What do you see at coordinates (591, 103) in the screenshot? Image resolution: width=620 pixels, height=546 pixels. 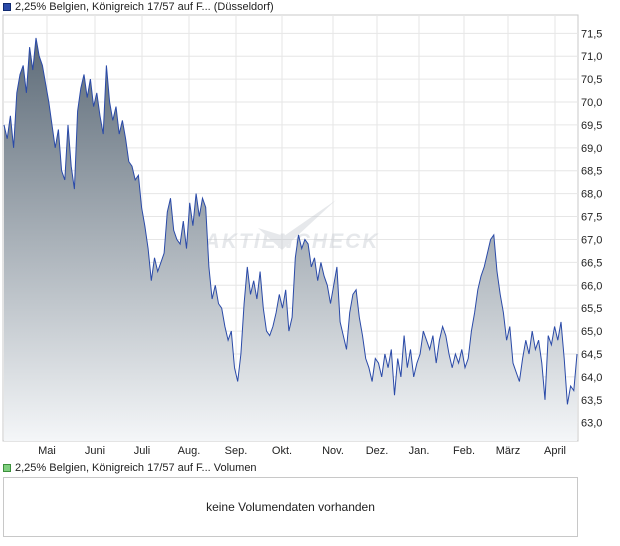 I see `y-tick-label: 70,0` at bounding box center [591, 103].